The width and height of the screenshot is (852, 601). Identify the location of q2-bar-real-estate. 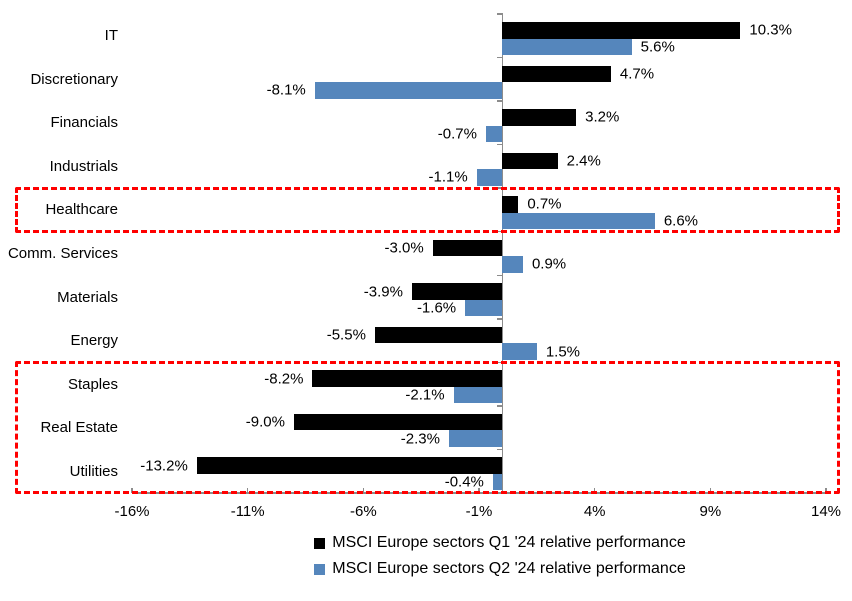
(475, 438).